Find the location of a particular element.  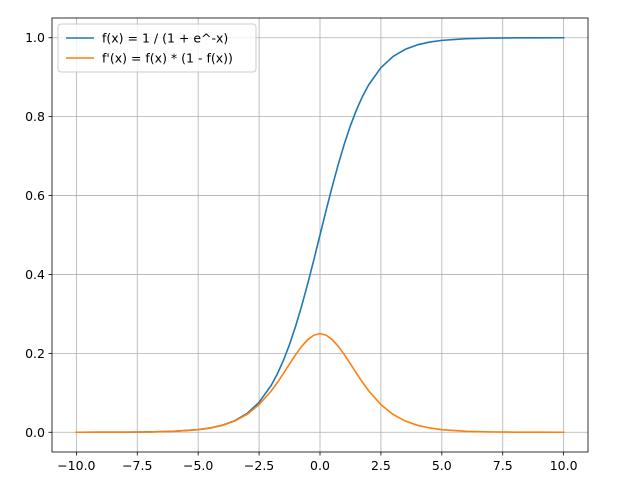

y-tick-label: 0.4 is located at coordinates (35, 274).